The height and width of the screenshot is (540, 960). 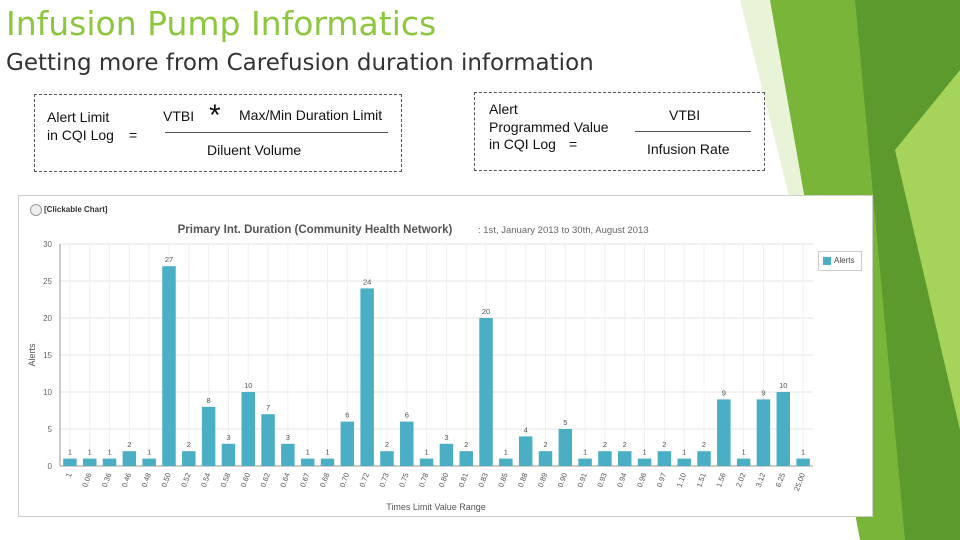 What do you see at coordinates (311, 115) in the screenshot?
I see `formula-left-factor: Max/Min Duration Limit` at bounding box center [311, 115].